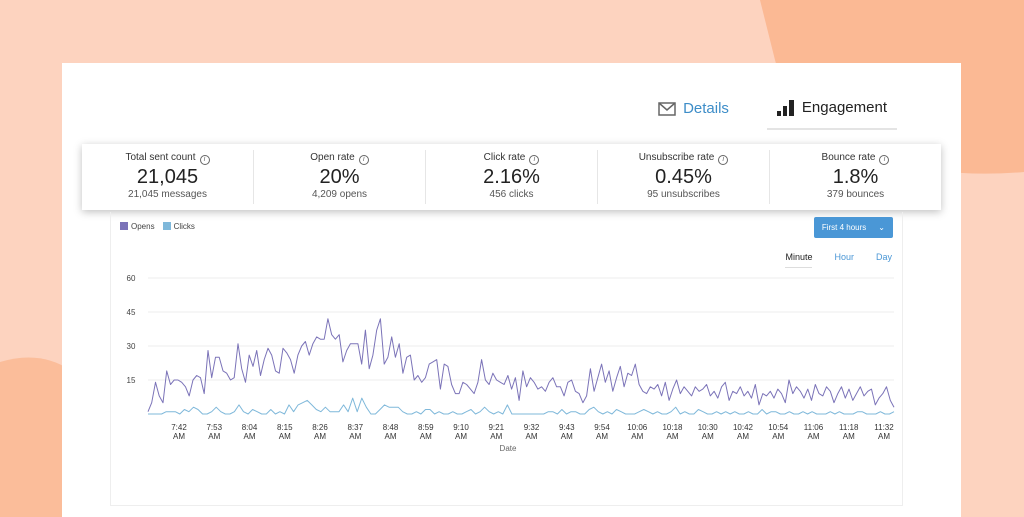  Describe the element at coordinates (167, 194) in the screenshot. I see `stat-sub: 21,045 messages` at that location.